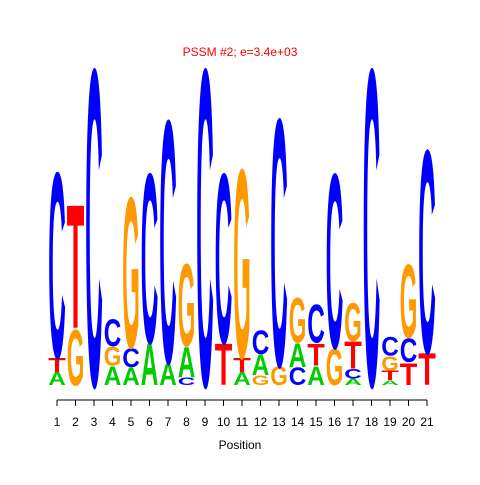 The image size is (480, 485). I want to click on chart-title: PSSM #2; e=3.4e+03, so click(240, 52).